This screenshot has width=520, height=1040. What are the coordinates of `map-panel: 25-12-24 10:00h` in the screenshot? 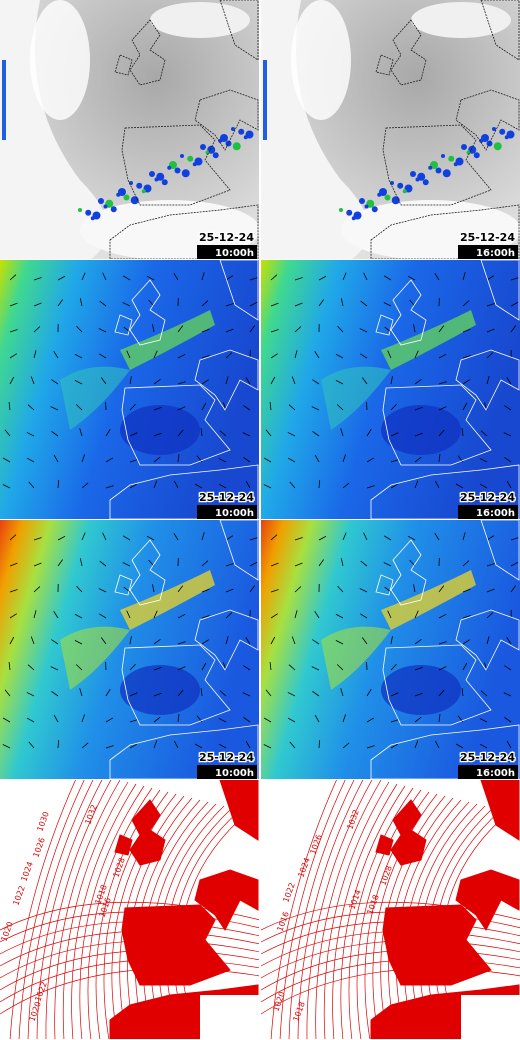 It's located at (129, 649).